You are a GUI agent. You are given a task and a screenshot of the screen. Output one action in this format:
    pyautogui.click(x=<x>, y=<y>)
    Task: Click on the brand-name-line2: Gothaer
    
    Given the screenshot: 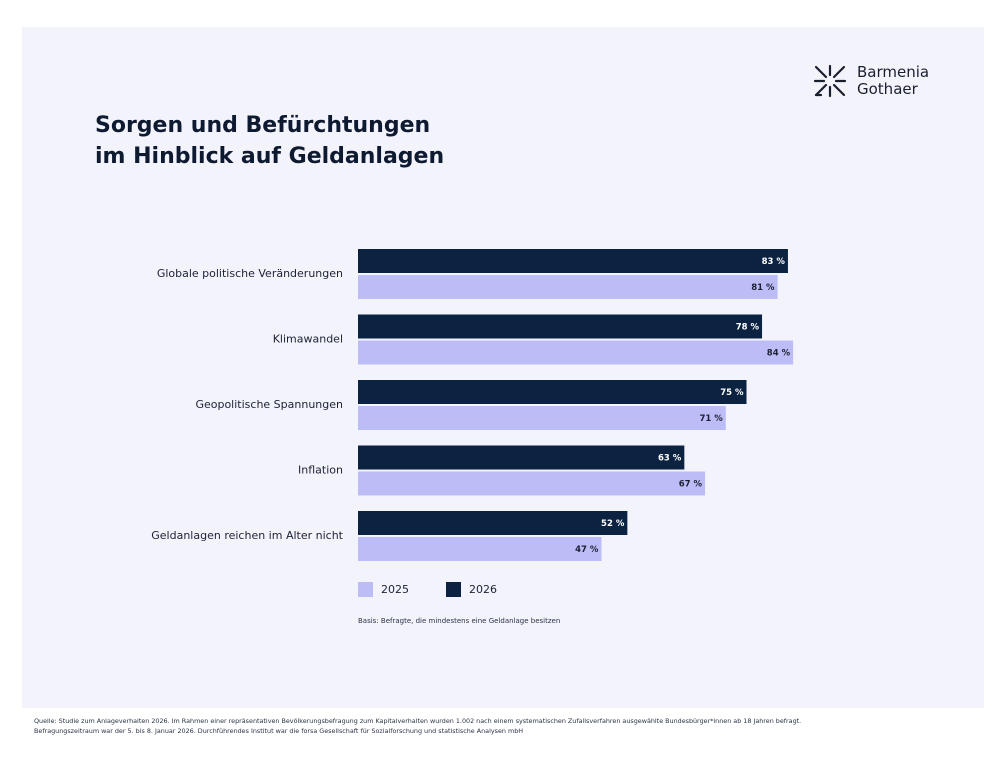 What is the action you would take?
    pyautogui.click(x=887, y=89)
    